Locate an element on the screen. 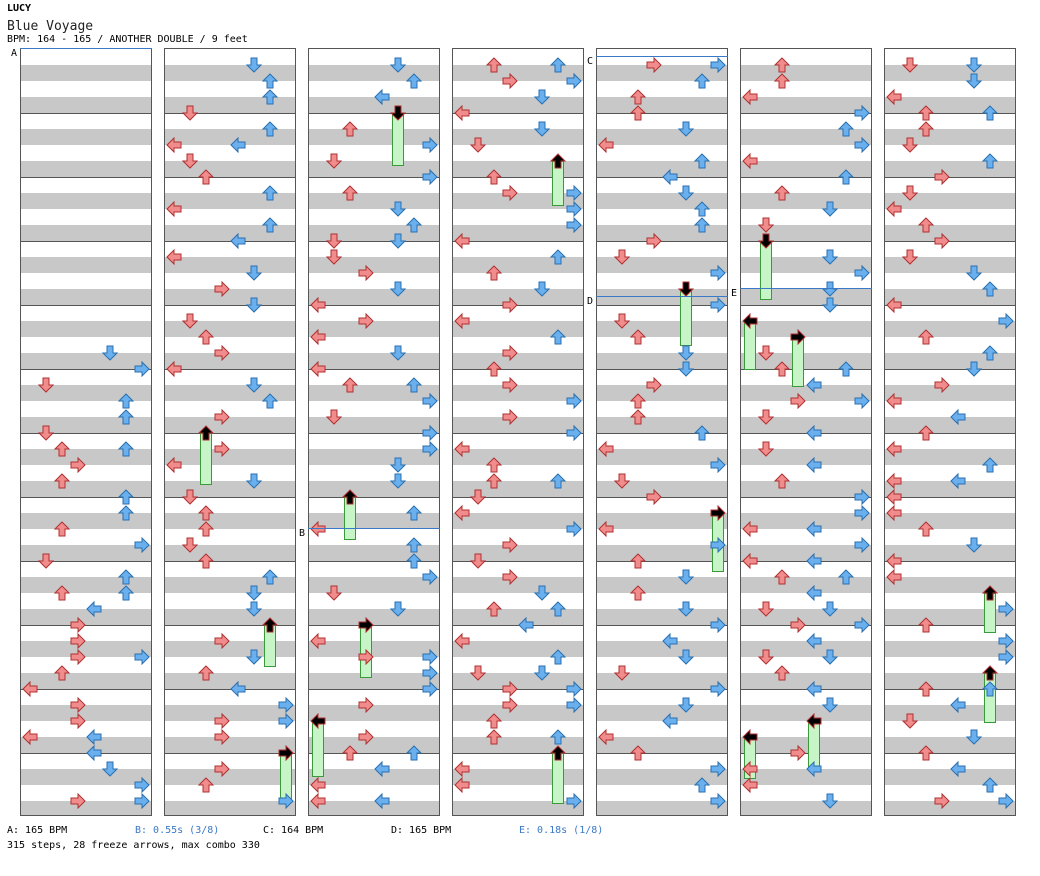  change-marker-line is located at coordinates (662, 296).